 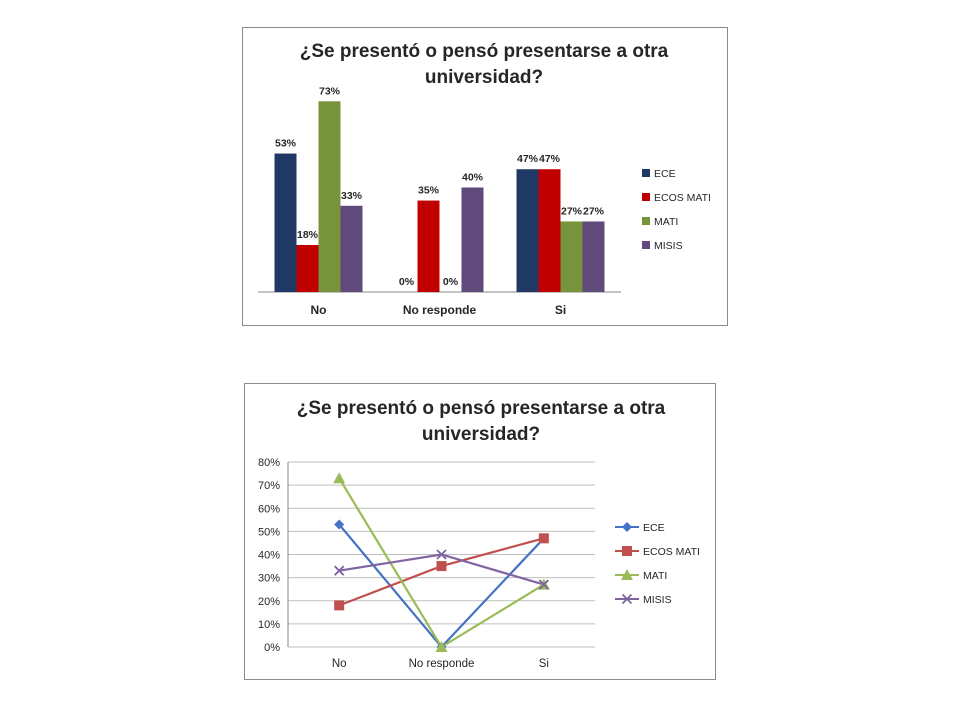 I want to click on line-legend-marker-misis, so click(x=627, y=599).